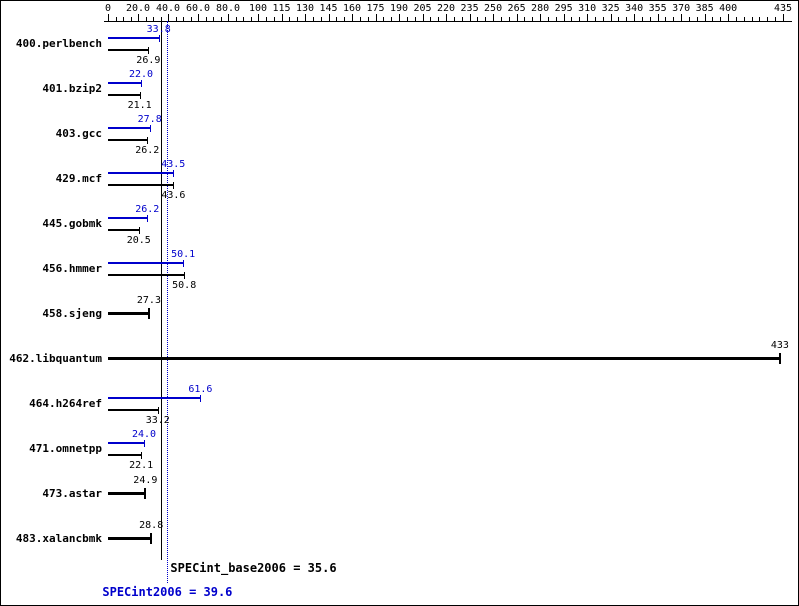 The height and width of the screenshot is (606, 799). I want to click on benchmark-label: 456.hmmer, so click(72, 268).